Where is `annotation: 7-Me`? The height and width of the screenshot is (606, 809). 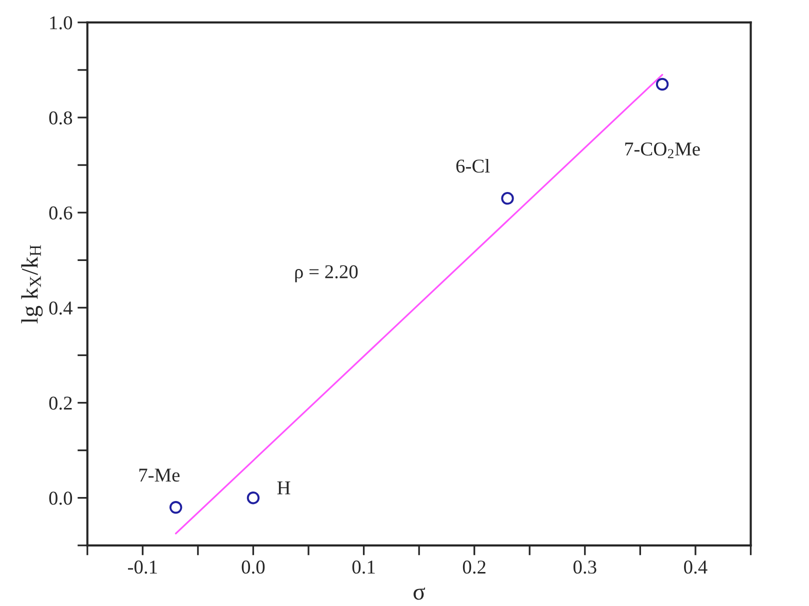
annotation: 7-Me is located at coordinates (159, 475).